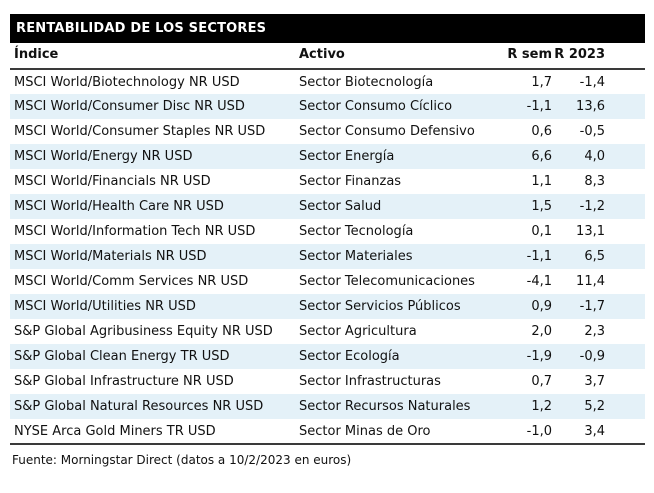  What do you see at coordinates (594, 181) in the screenshot?
I see `r2023-cell: 8,3` at bounding box center [594, 181].